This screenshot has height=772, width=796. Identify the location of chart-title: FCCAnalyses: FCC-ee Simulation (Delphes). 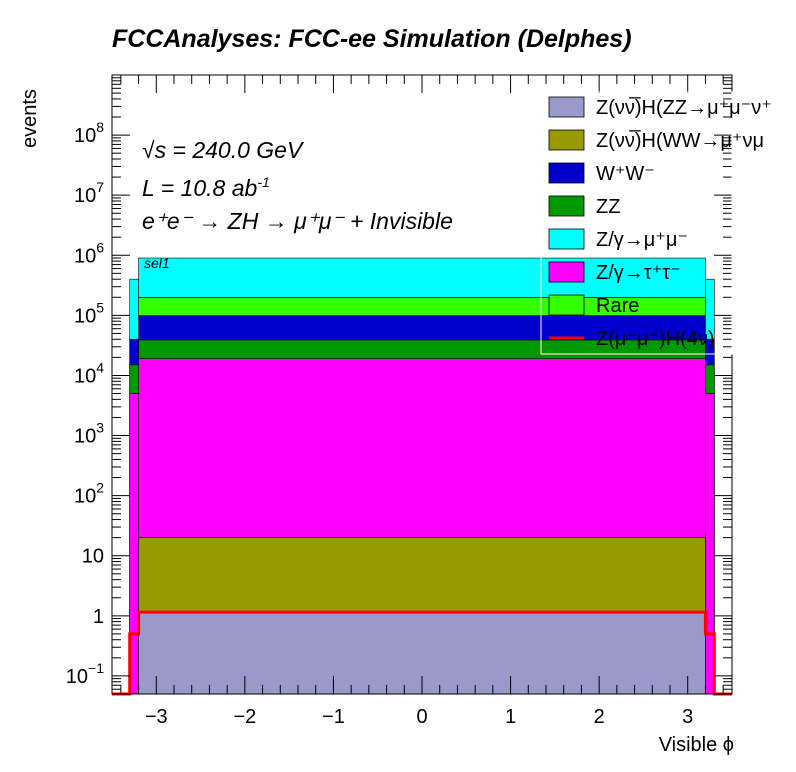
(372, 39).